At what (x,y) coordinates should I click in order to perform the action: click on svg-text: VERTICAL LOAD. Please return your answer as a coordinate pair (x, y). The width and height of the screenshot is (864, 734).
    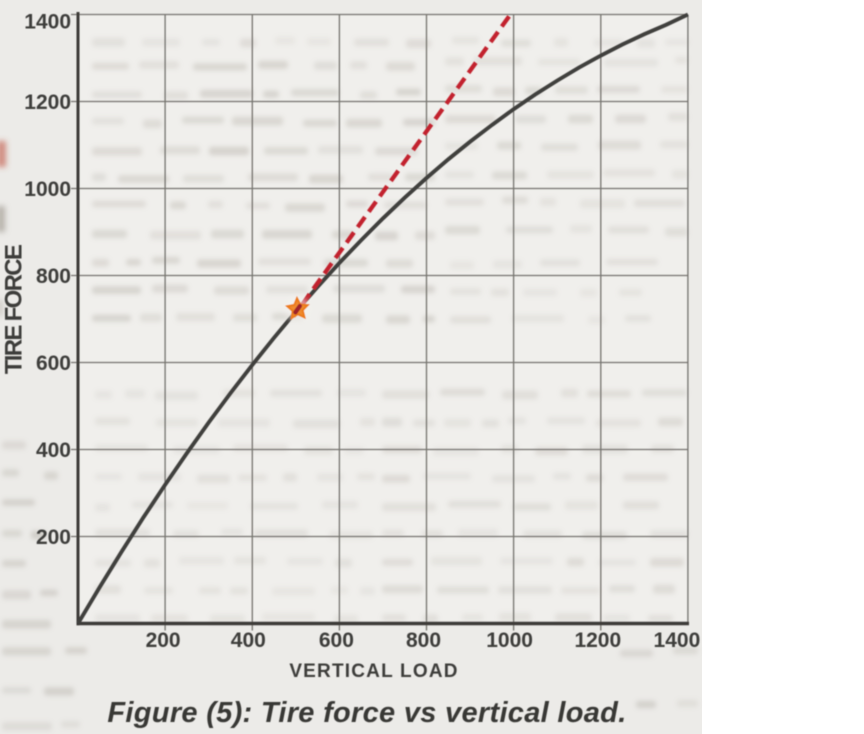
    Looking at the image, I should click on (373, 671).